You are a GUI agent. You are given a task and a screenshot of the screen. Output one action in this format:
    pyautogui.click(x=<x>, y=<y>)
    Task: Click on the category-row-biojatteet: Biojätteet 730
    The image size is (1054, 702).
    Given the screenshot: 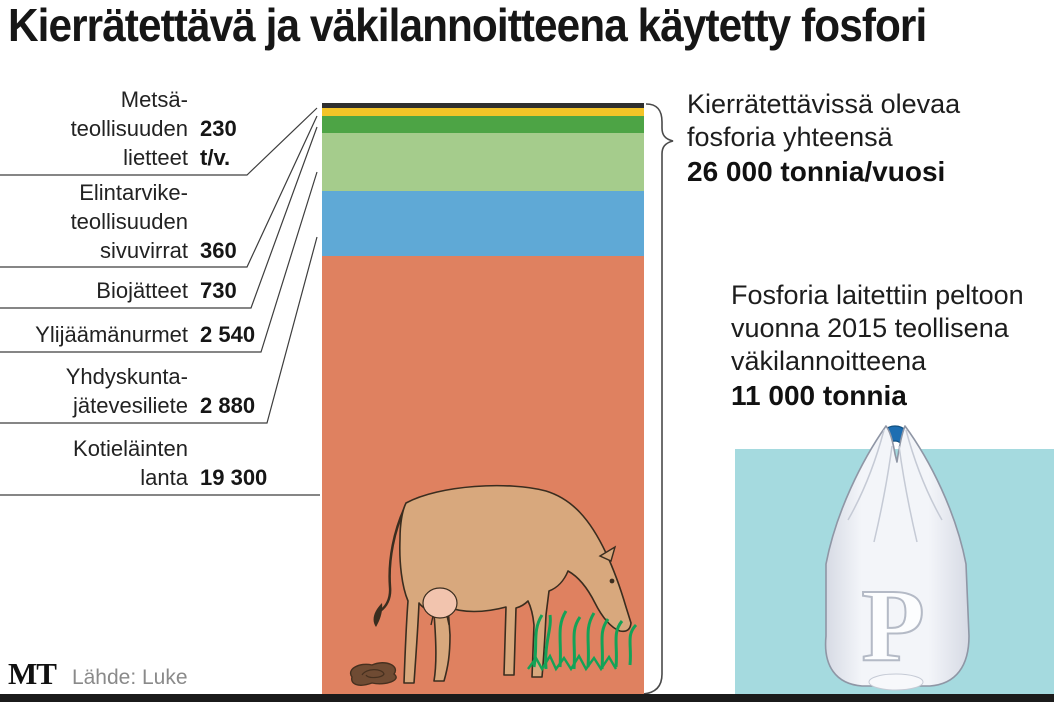 What is the action you would take?
    pyautogui.click(x=144, y=290)
    